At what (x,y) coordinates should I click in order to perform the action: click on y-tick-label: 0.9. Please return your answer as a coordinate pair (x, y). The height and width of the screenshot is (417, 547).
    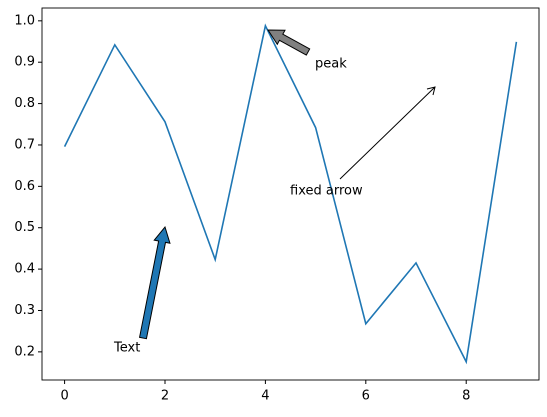
    Looking at the image, I should click on (24, 62).